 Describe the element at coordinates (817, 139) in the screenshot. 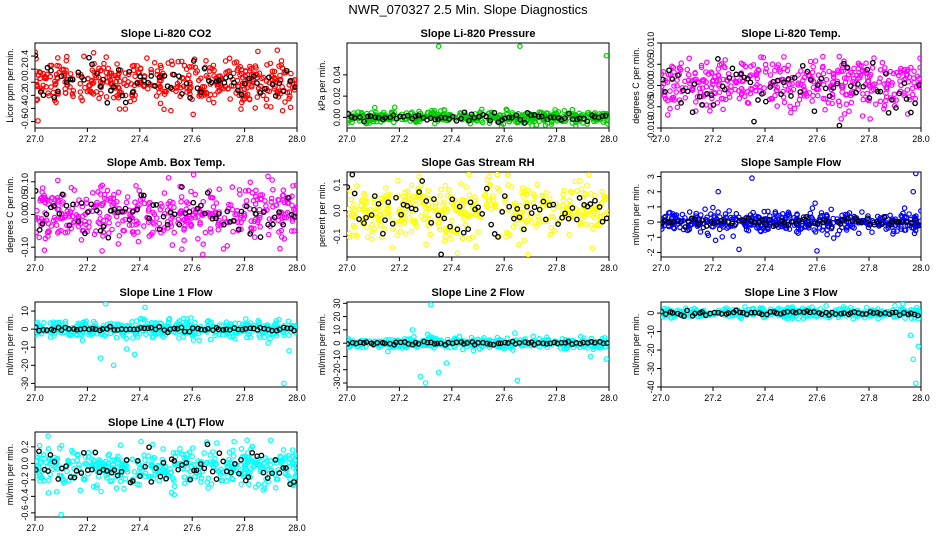

I see `x-tick-label: 27.6` at that location.